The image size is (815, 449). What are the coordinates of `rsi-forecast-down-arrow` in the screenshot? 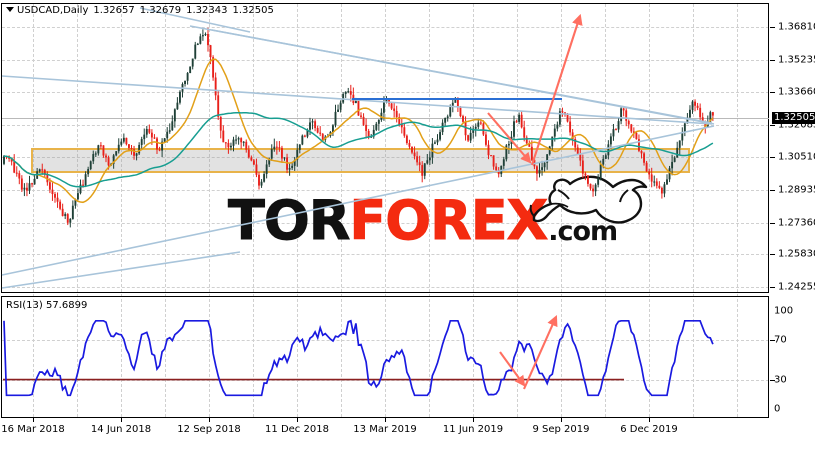 It's located at (512, 369).